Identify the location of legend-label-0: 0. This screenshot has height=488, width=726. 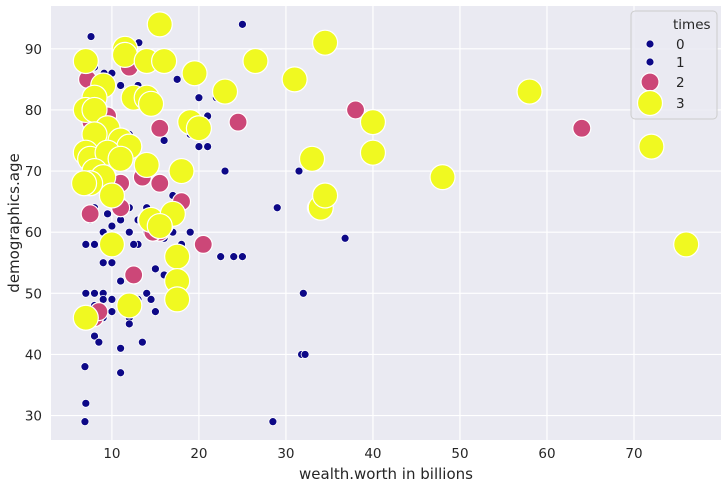
(680, 45).